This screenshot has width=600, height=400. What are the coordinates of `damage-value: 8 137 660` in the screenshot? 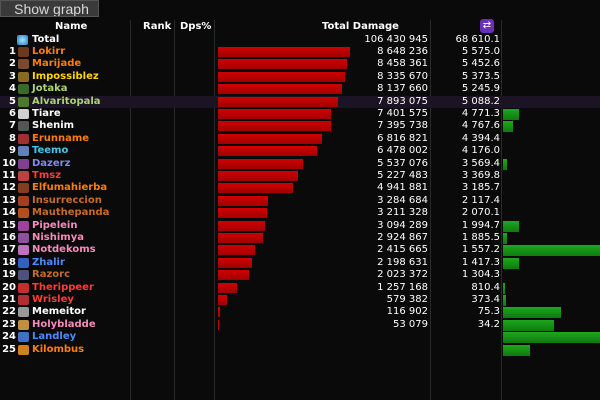 It's located at (402, 89).